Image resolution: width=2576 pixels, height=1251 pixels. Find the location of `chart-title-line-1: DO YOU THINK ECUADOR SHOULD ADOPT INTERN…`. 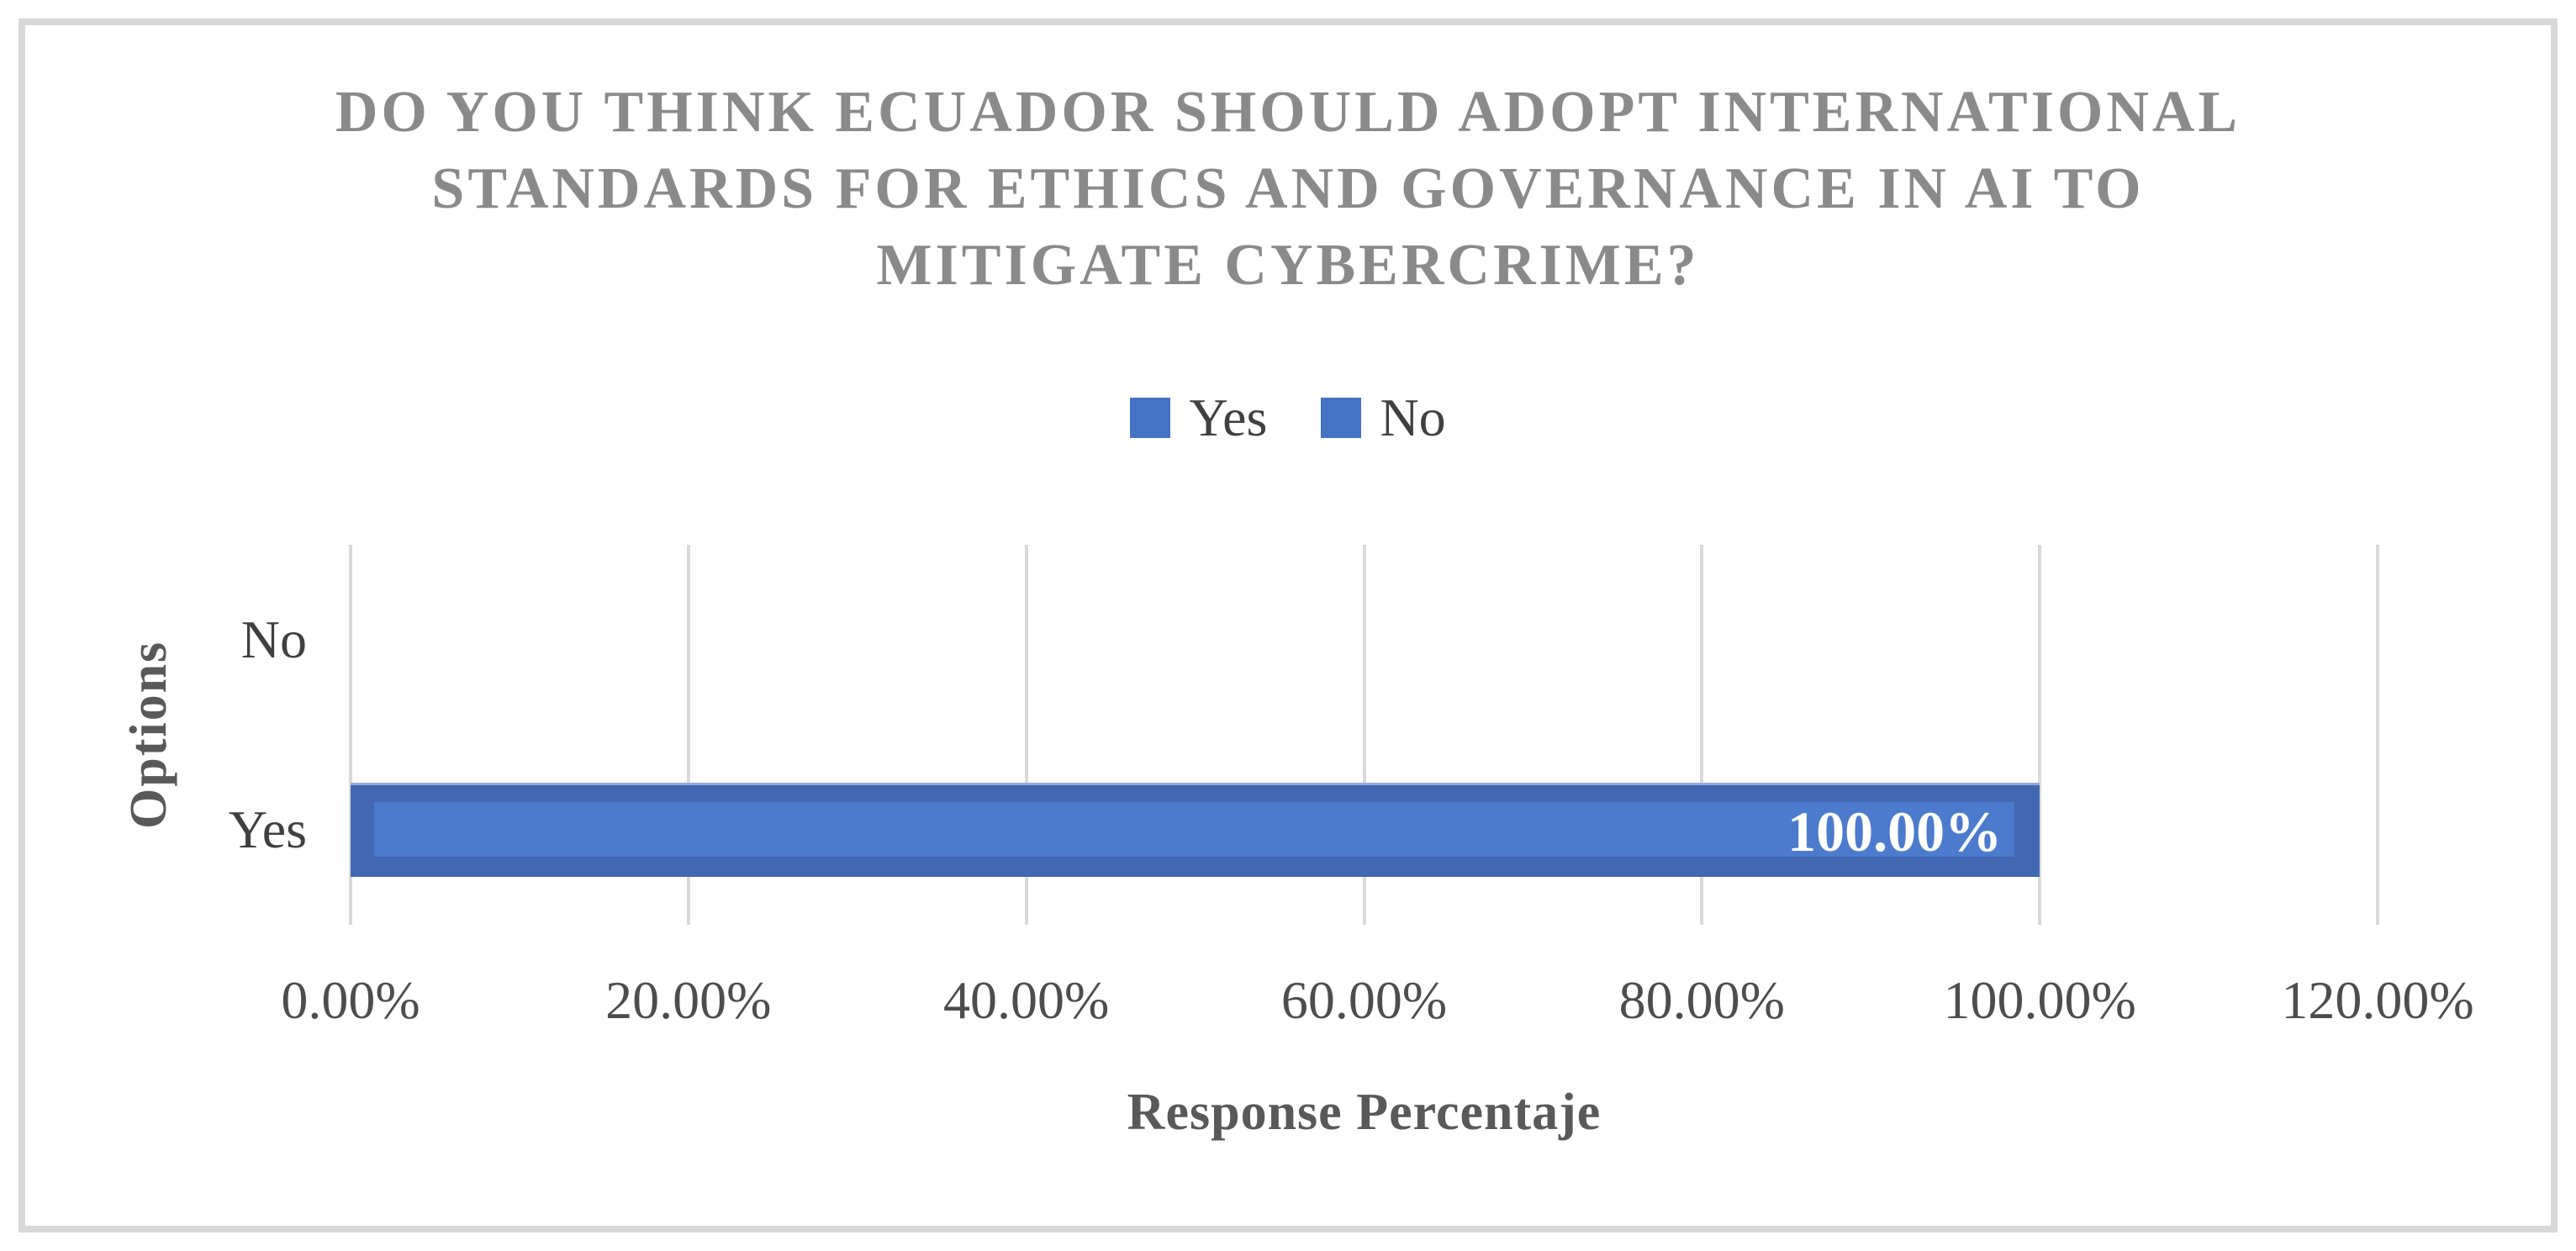

chart-title-line-1: DO YOU THINK ECUADOR SHOULD ADOPT INTERN… is located at coordinates (1288, 112).